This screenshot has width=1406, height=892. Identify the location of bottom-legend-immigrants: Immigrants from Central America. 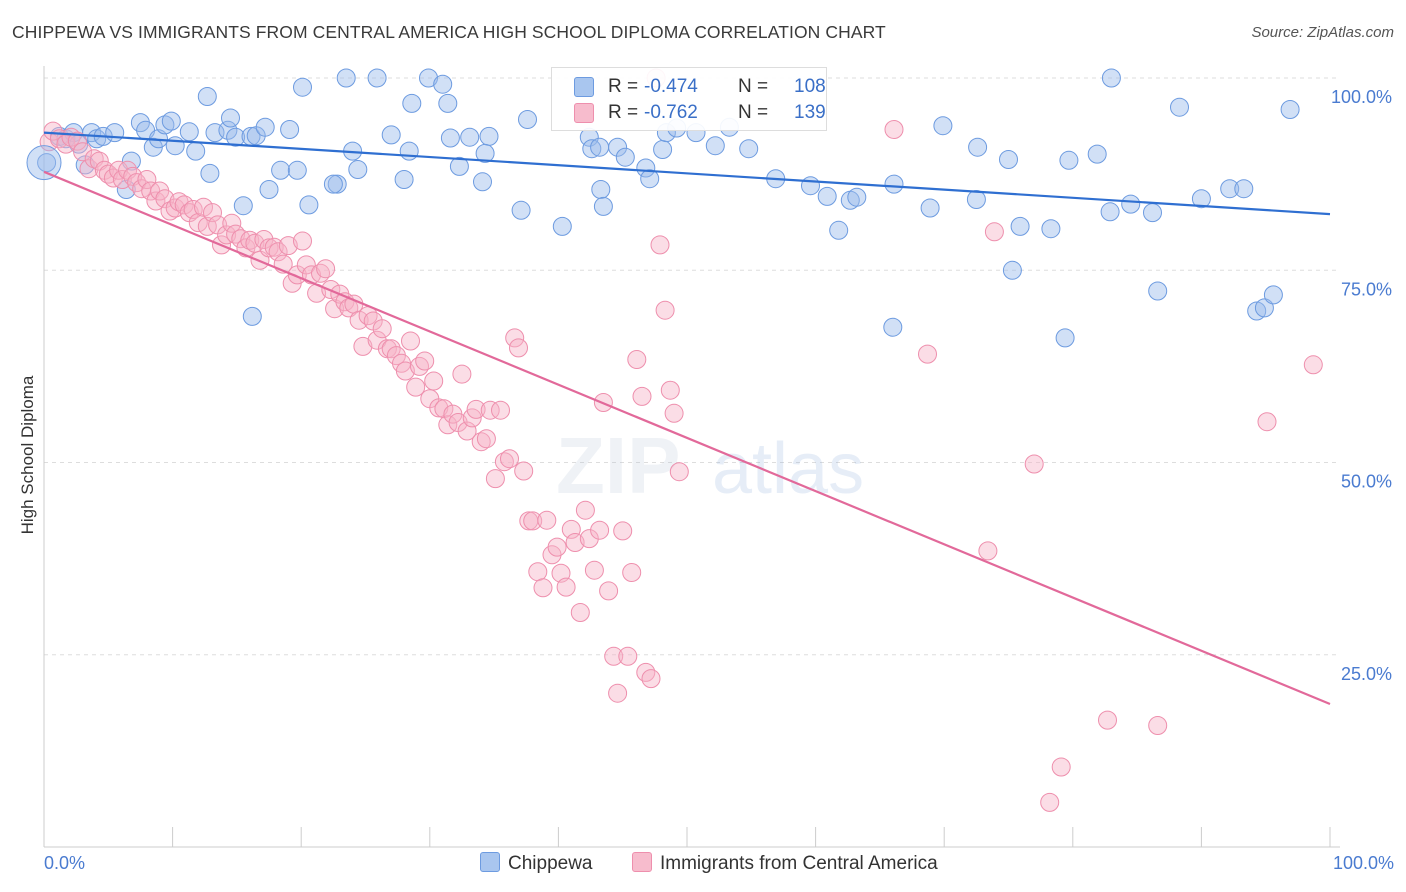
(785, 864).